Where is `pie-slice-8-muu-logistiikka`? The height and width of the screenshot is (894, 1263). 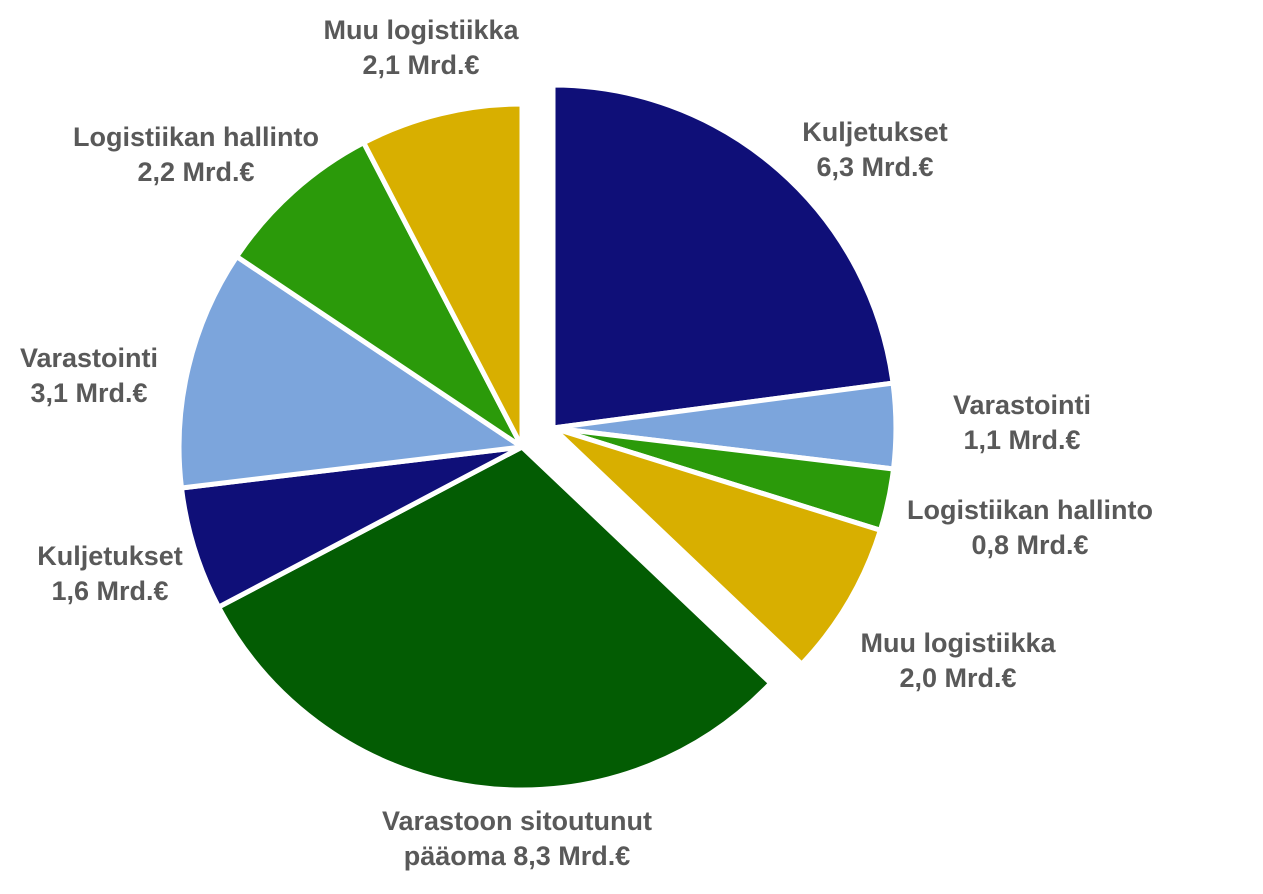
pie-slice-8-muu-logistiikka is located at coordinates (443, 275).